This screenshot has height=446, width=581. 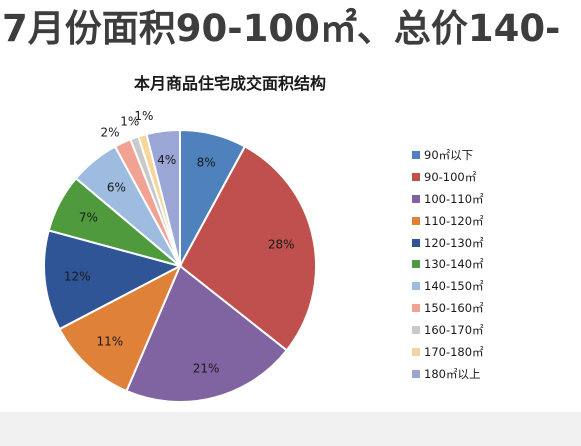 What do you see at coordinates (143, 116) in the screenshot?
I see `slice-label-10: 1%` at bounding box center [143, 116].